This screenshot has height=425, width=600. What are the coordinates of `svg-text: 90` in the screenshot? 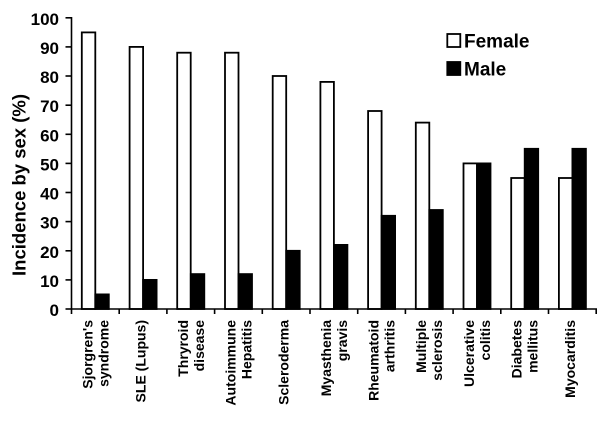 It's located at (49, 48).